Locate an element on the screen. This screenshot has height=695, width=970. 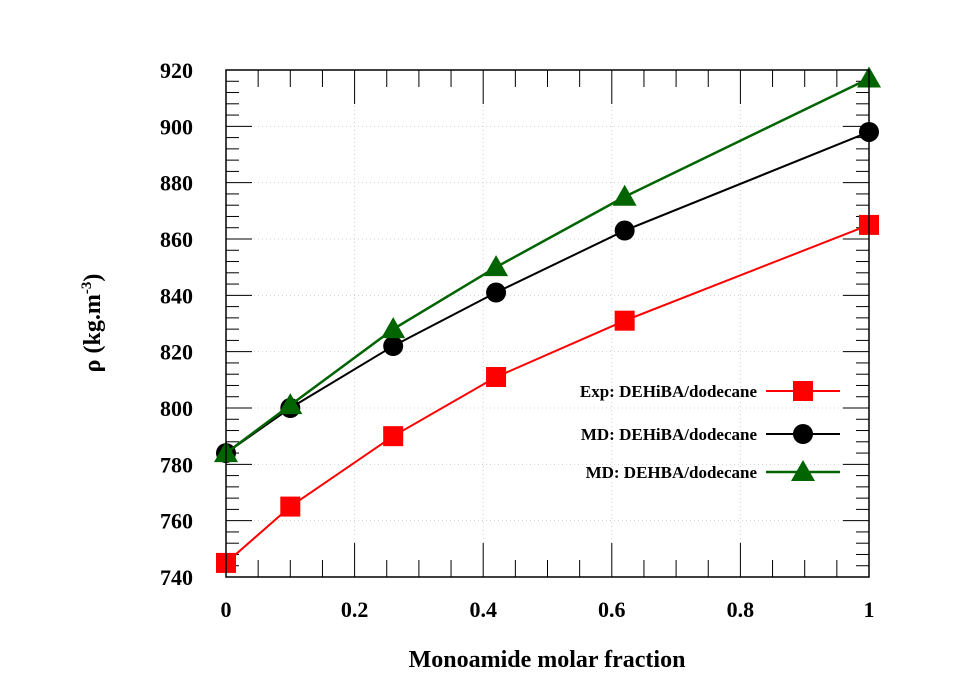
legend-label: MD: DEHBA/dodecane is located at coordinates (672, 472).